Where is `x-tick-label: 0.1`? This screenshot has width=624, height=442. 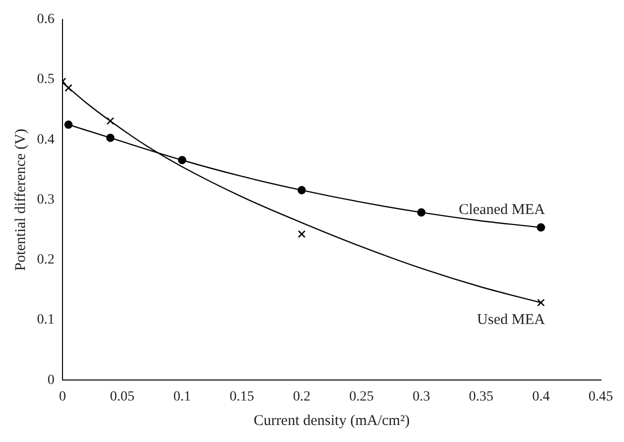
x-tick-label: 0.1 is located at coordinates (182, 396).